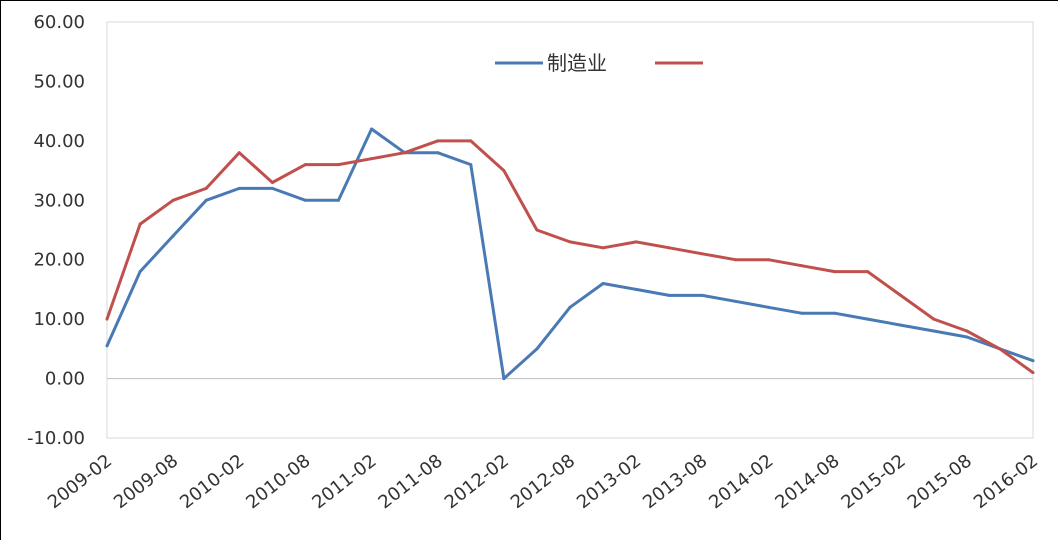 This screenshot has height=546, width=1060. Describe the element at coordinates (59, 22) in the screenshot. I see `y-tick-label: 60.00` at that location.